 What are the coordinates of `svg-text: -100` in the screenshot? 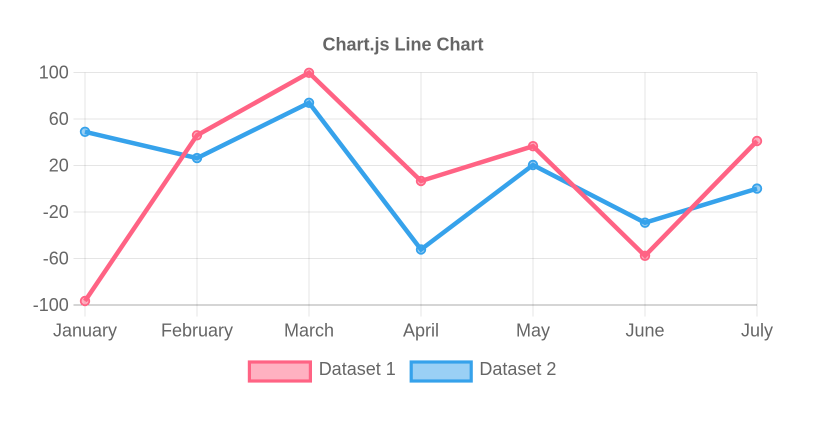 It's located at (51, 305).